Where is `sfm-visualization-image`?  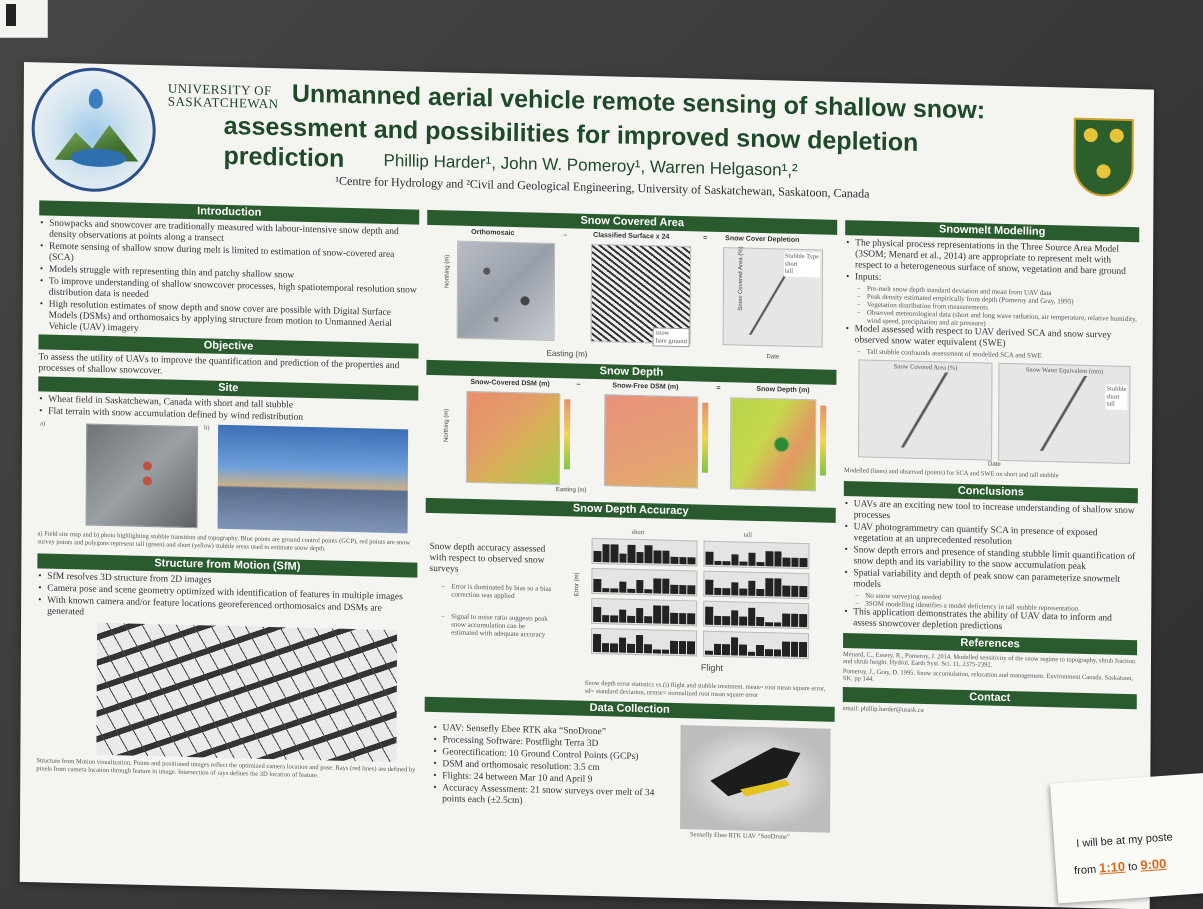
sfm-visualization-image is located at coordinates (247, 692).